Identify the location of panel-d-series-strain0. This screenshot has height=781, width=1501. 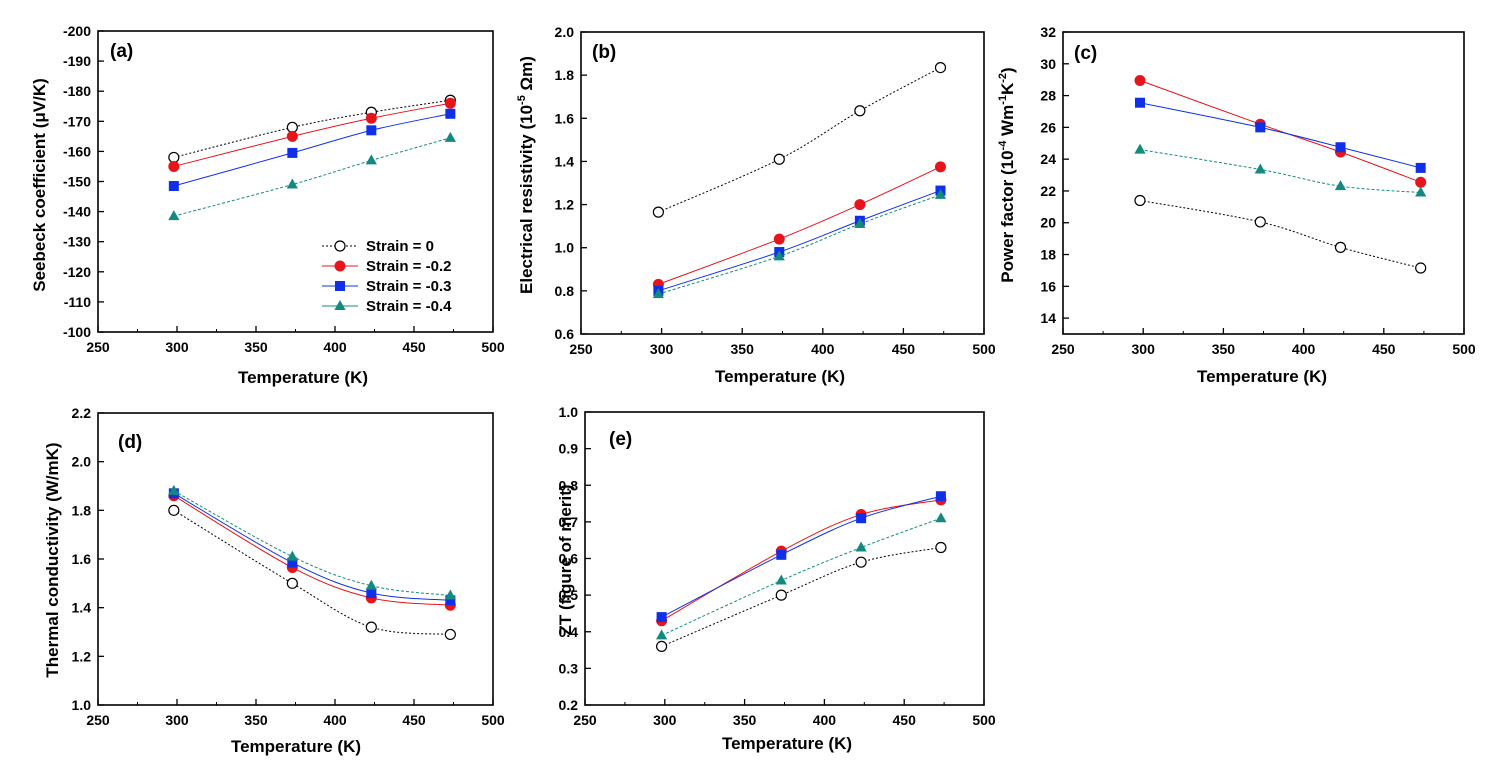
(312, 572).